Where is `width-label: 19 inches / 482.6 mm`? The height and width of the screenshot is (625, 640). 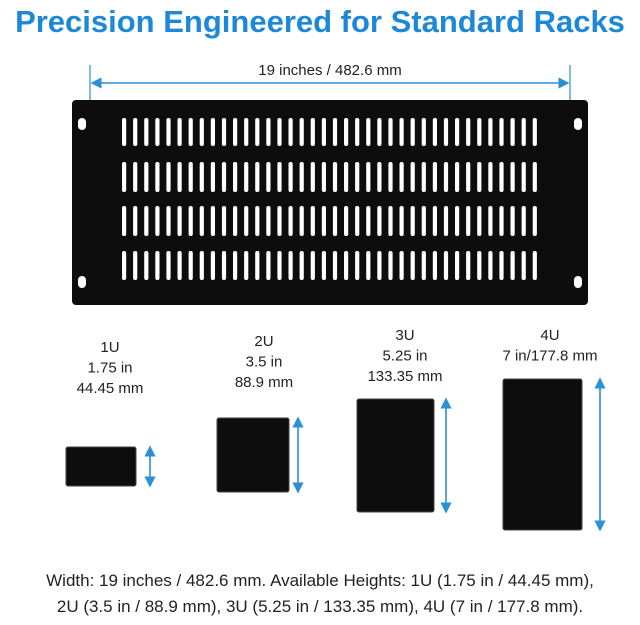 width-label: 19 inches / 482.6 mm is located at coordinates (329, 70).